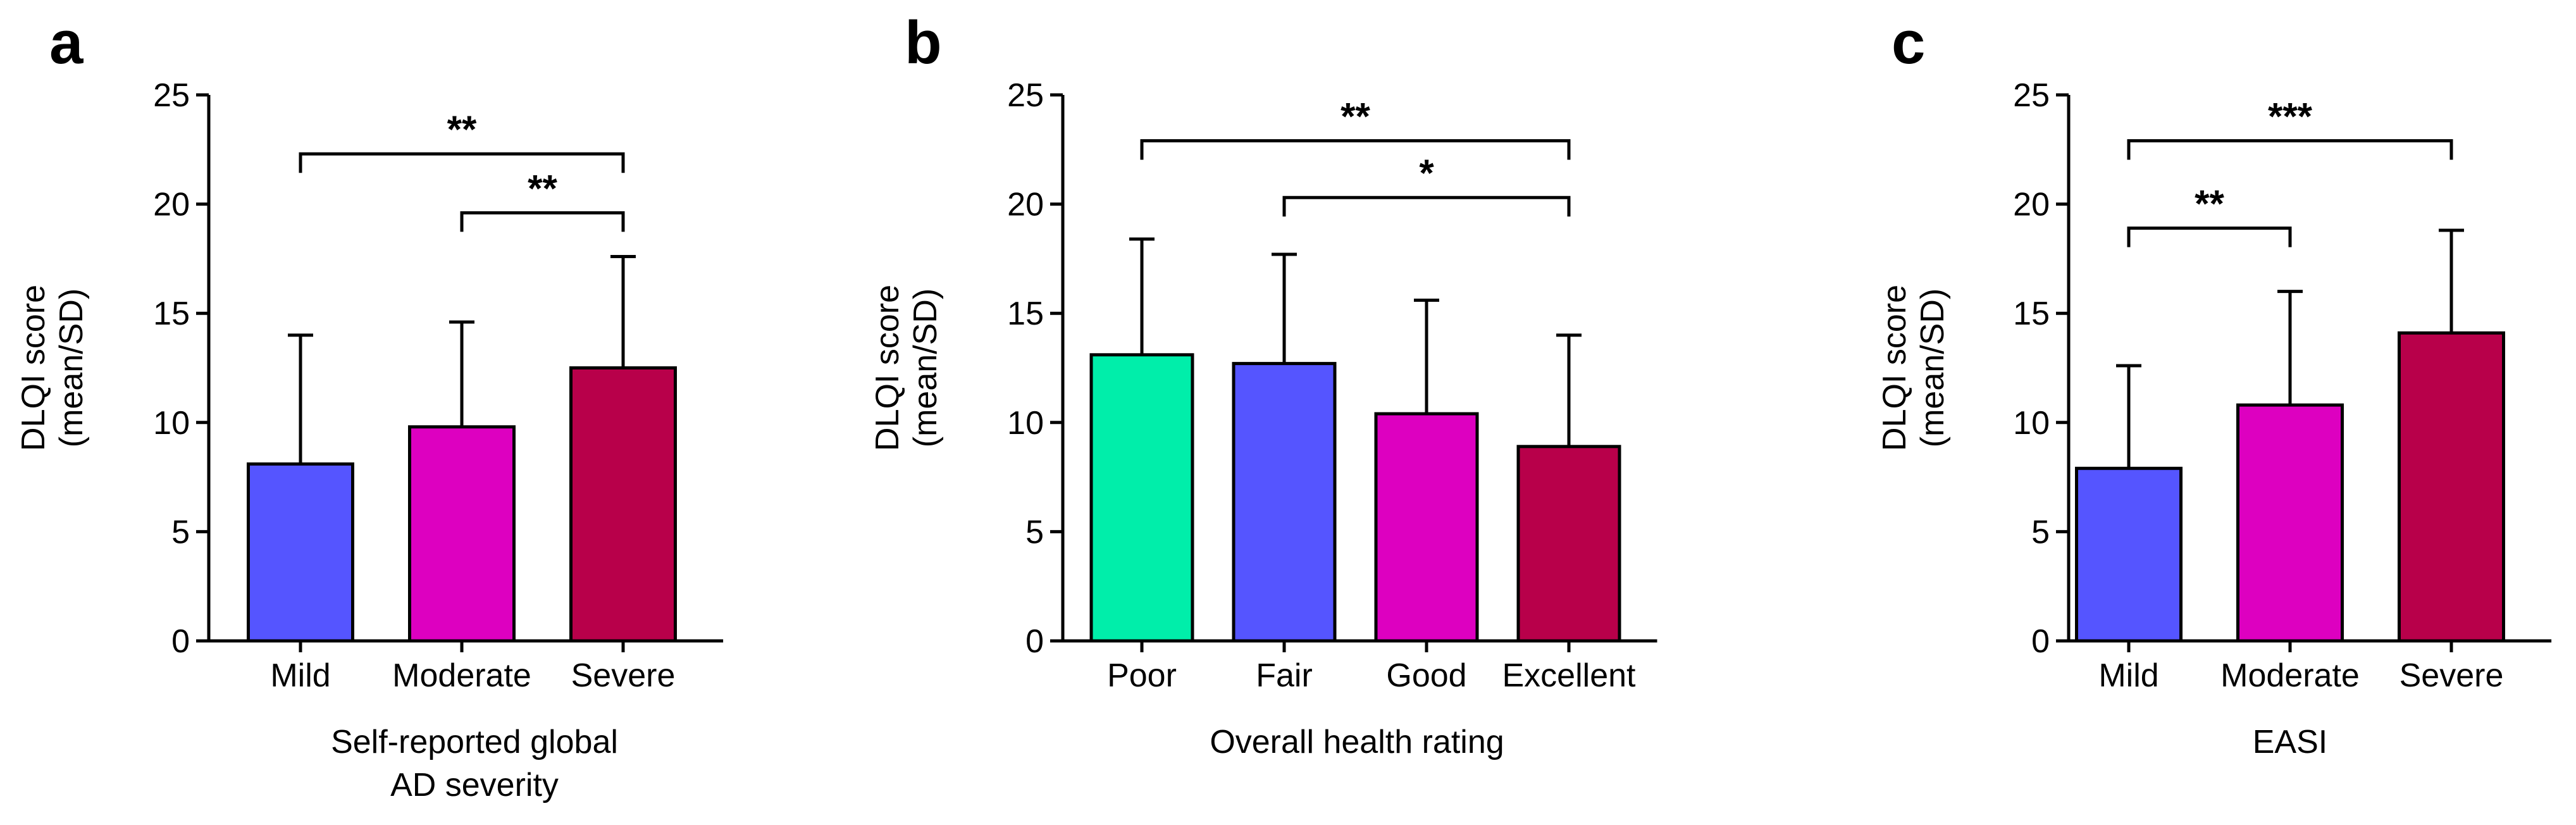 The width and height of the screenshot is (2576, 825). What do you see at coordinates (1570, 675) in the screenshot?
I see `x-category-label: Excellent` at bounding box center [1570, 675].